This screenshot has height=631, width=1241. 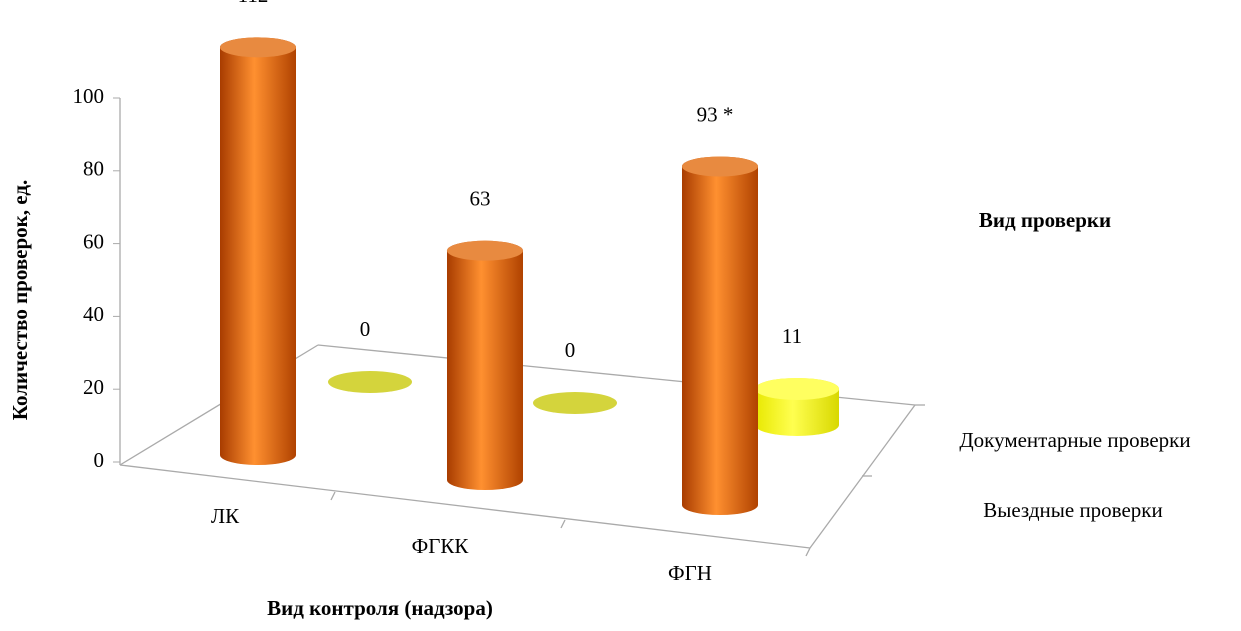 What do you see at coordinates (690, 573) in the screenshot?
I see `x-tick-label: ФГН` at bounding box center [690, 573].